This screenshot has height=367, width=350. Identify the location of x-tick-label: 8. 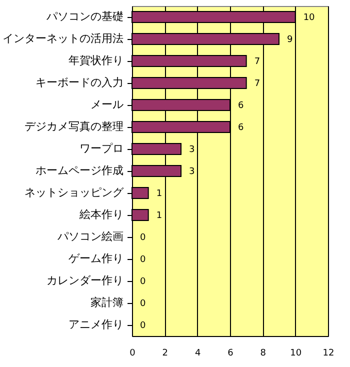
(263, 353).